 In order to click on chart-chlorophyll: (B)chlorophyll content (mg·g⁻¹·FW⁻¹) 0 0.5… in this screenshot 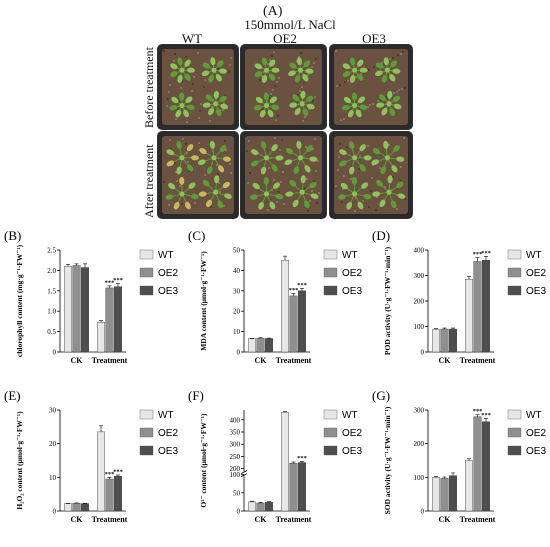, I will do `click(91, 296)`.